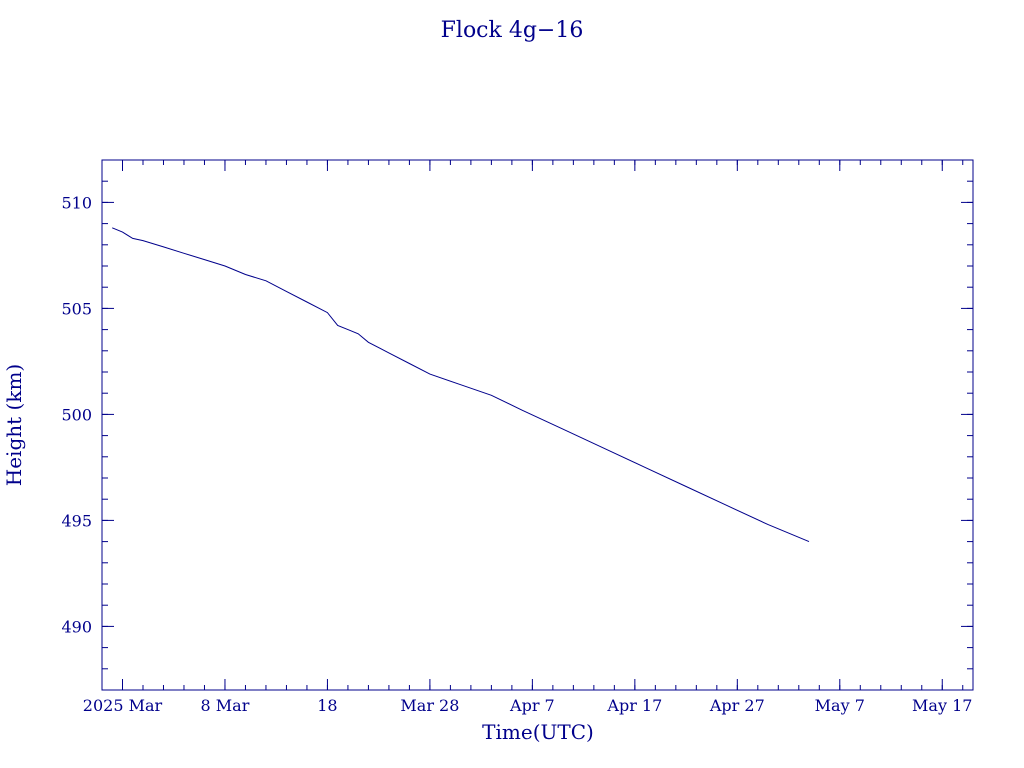 The width and height of the screenshot is (1024, 768). What do you see at coordinates (76, 520) in the screenshot?
I see `y-tick-label: 495` at bounding box center [76, 520].